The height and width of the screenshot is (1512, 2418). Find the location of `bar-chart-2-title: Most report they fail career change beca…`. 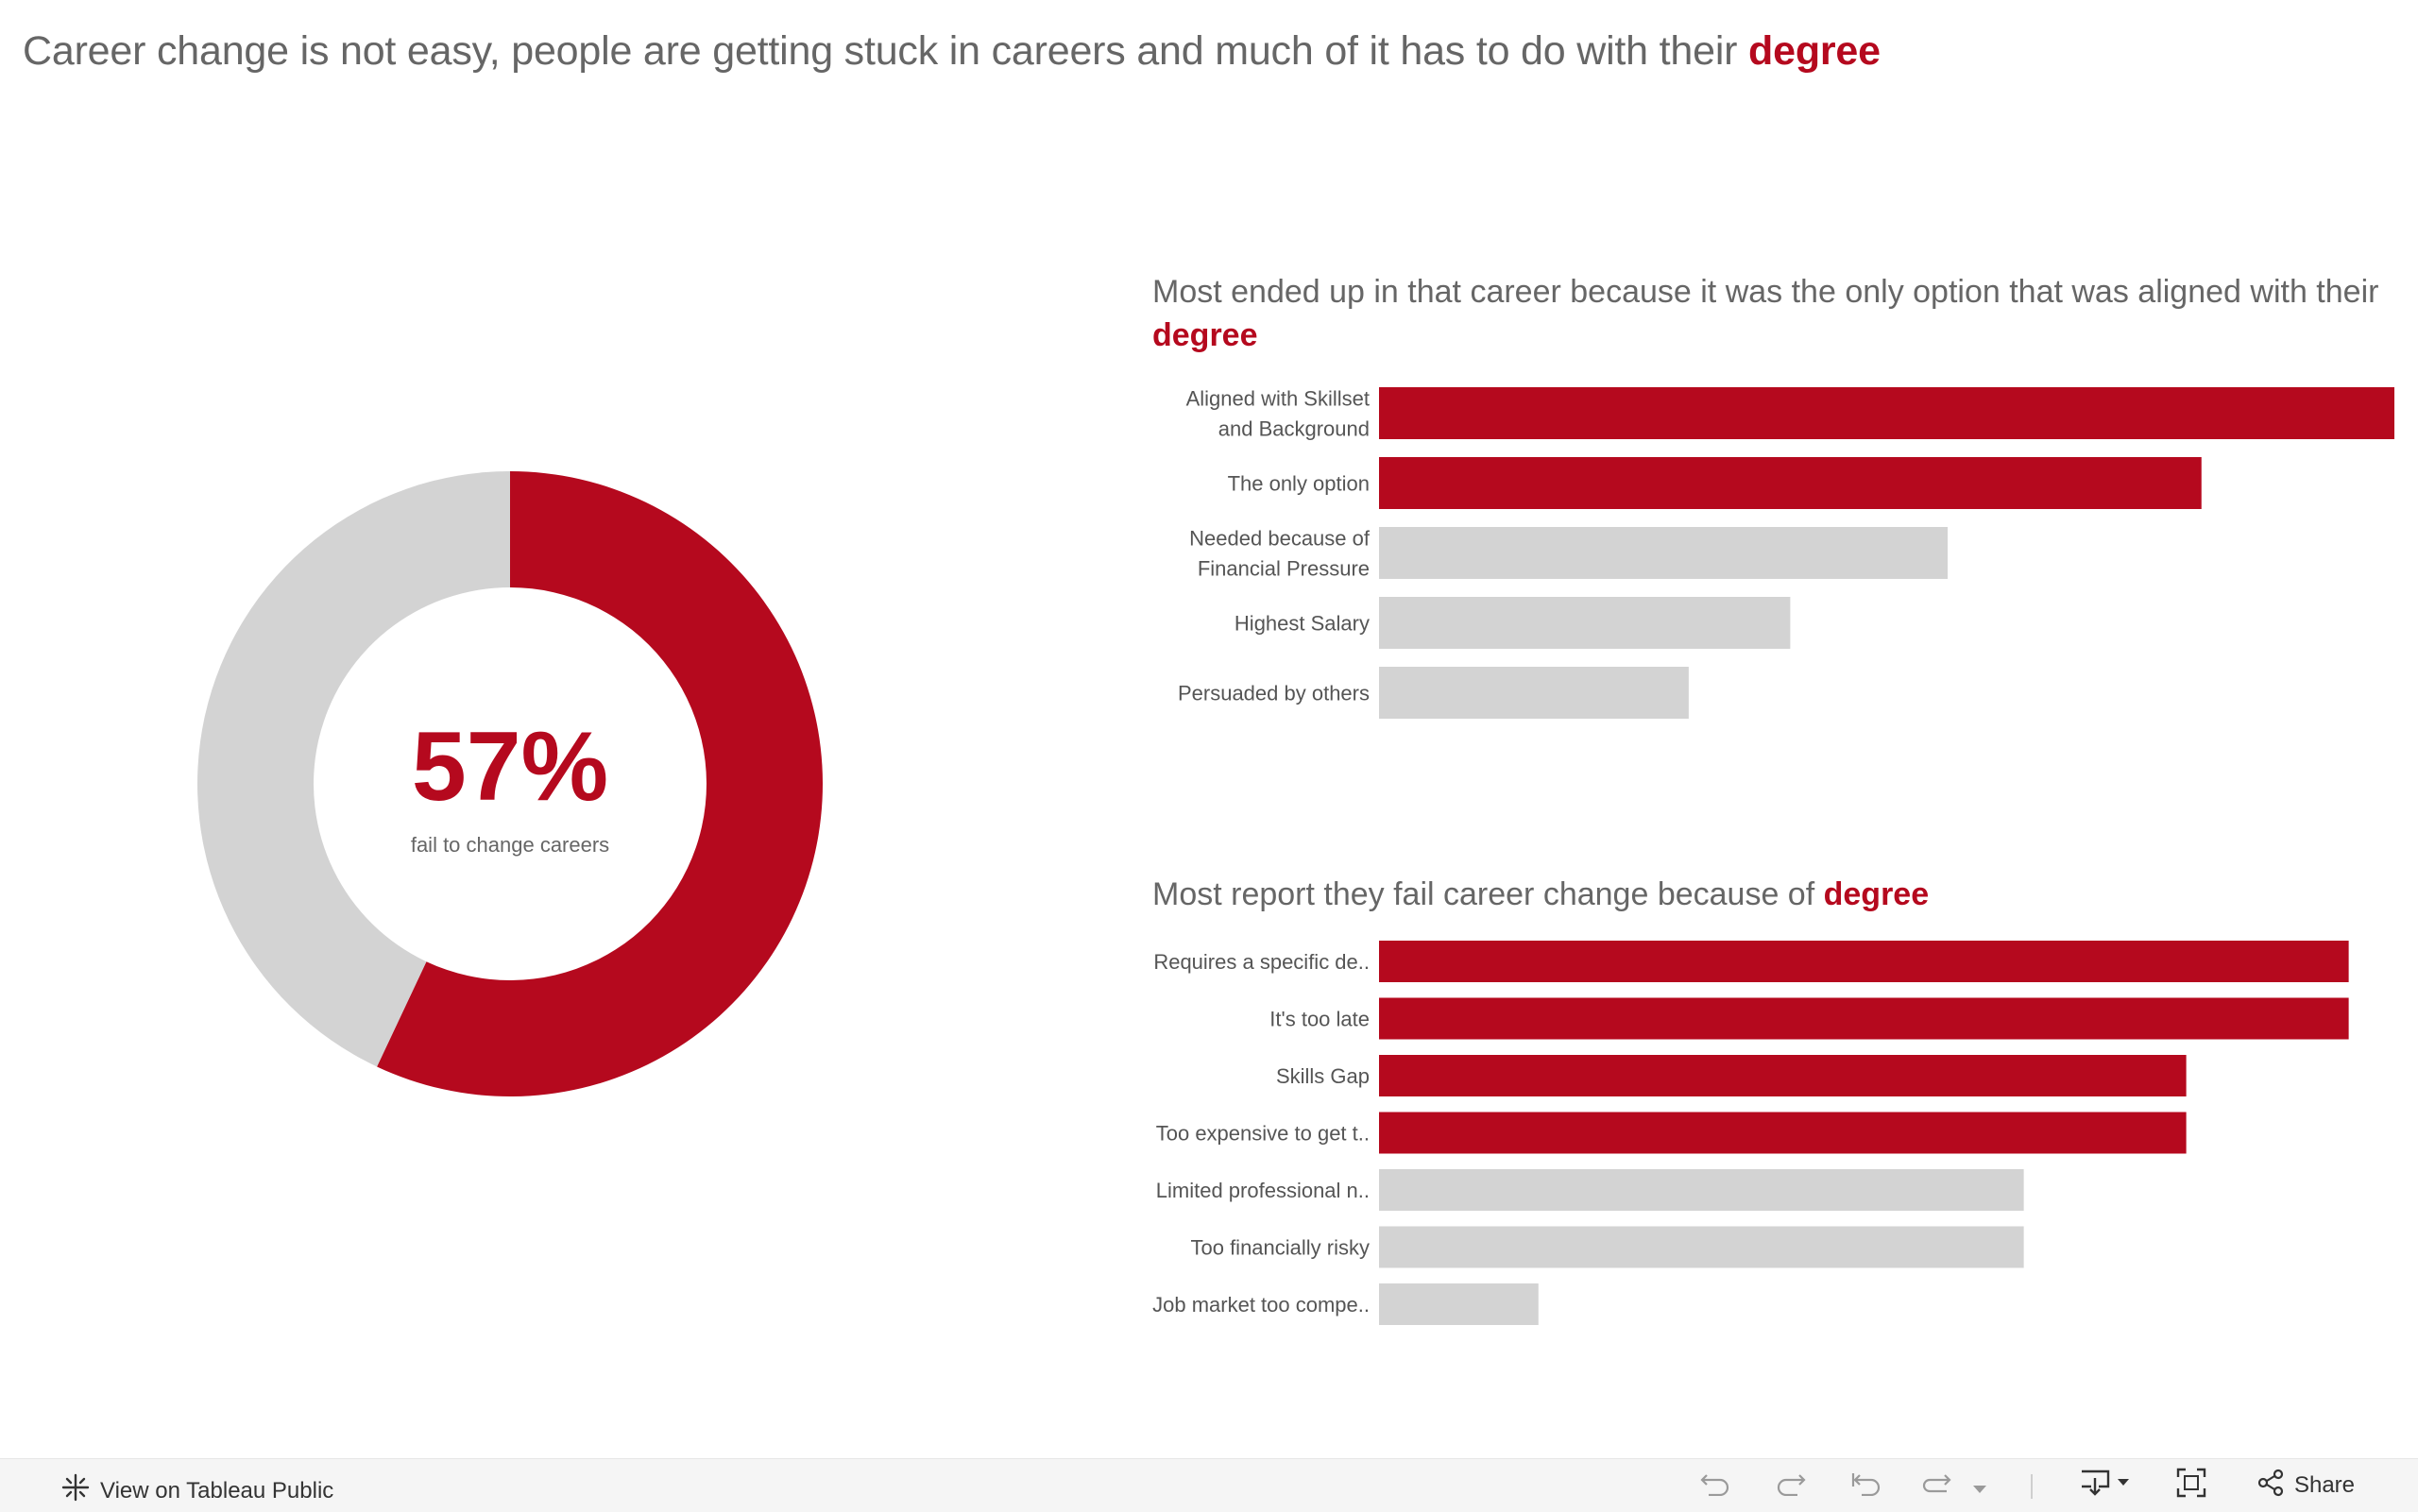

bar-chart-2-title: Most report they fail career change beca… is located at coordinates (1775, 894).